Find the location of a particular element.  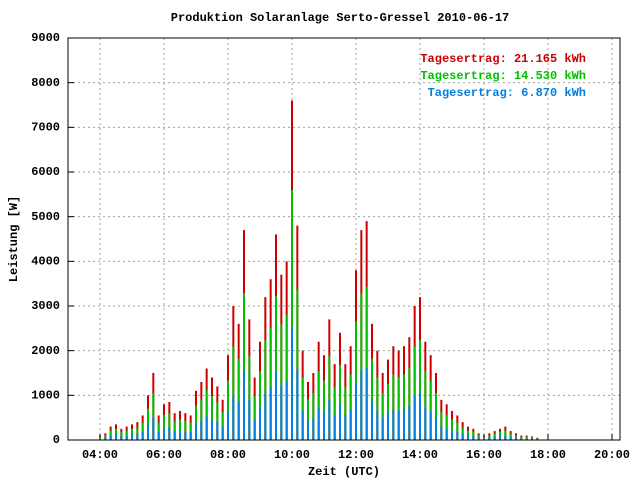

y-tick-label: 1000 is located at coordinates (45, 396).